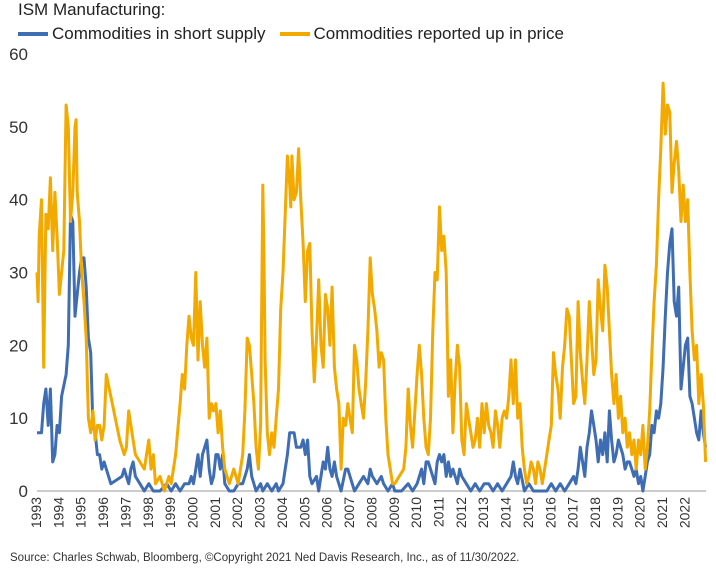  What do you see at coordinates (36, 512) in the screenshot?
I see `x-tick-label: 1993` at bounding box center [36, 512].